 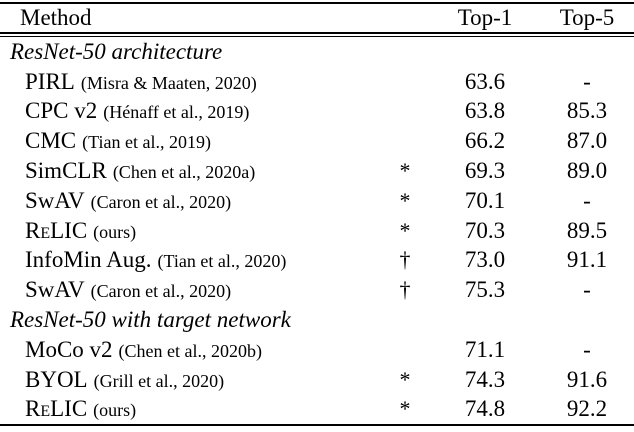 I want to click on top1-cell: 63.8, so click(x=485, y=111).